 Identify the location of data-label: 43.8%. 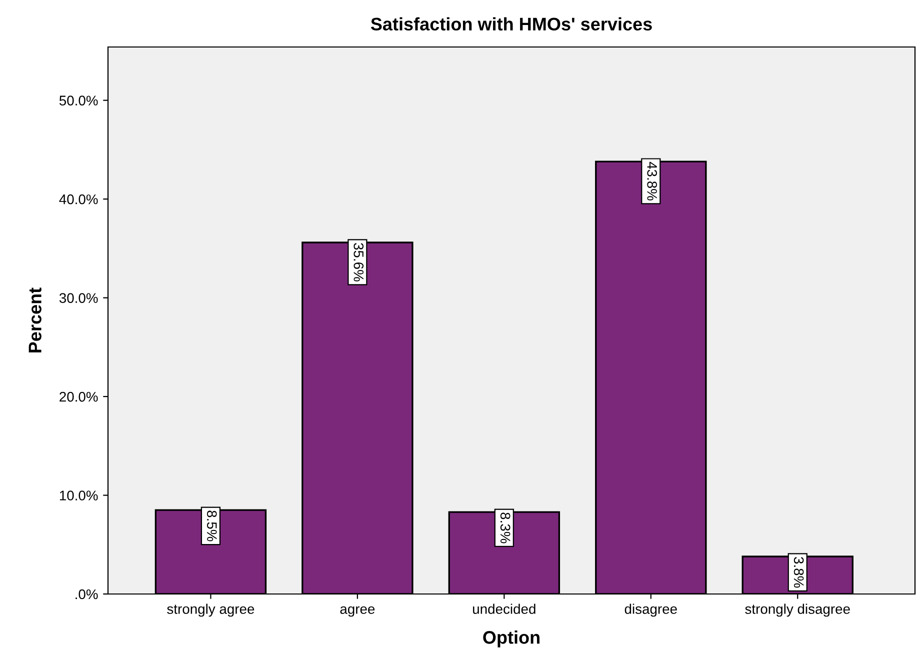
(652, 181).